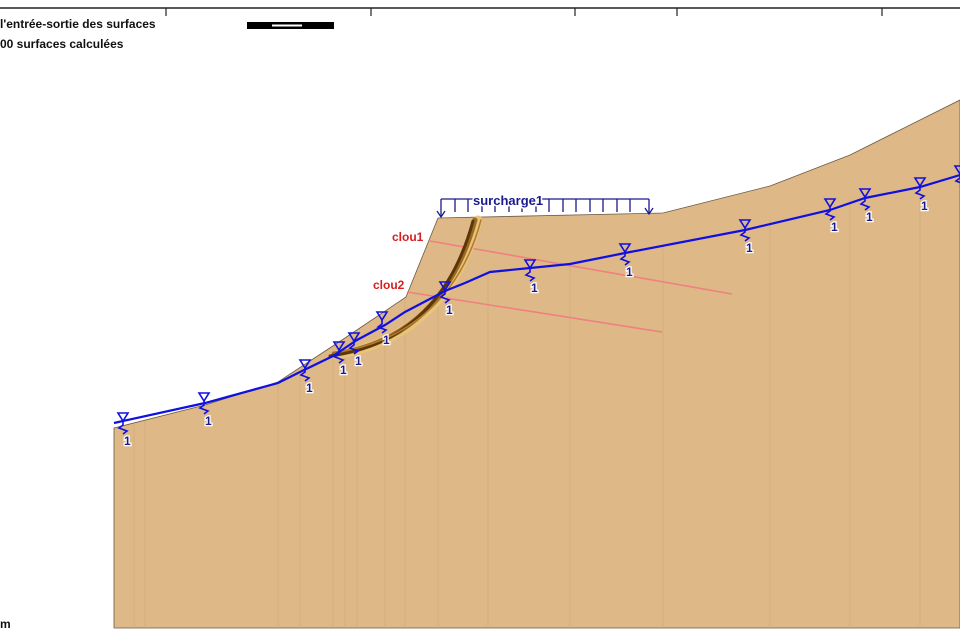 The image size is (960, 640). Describe the element at coordinates (408, 237) in the screenshot. I see `nail-label-1: clou1` at that location.